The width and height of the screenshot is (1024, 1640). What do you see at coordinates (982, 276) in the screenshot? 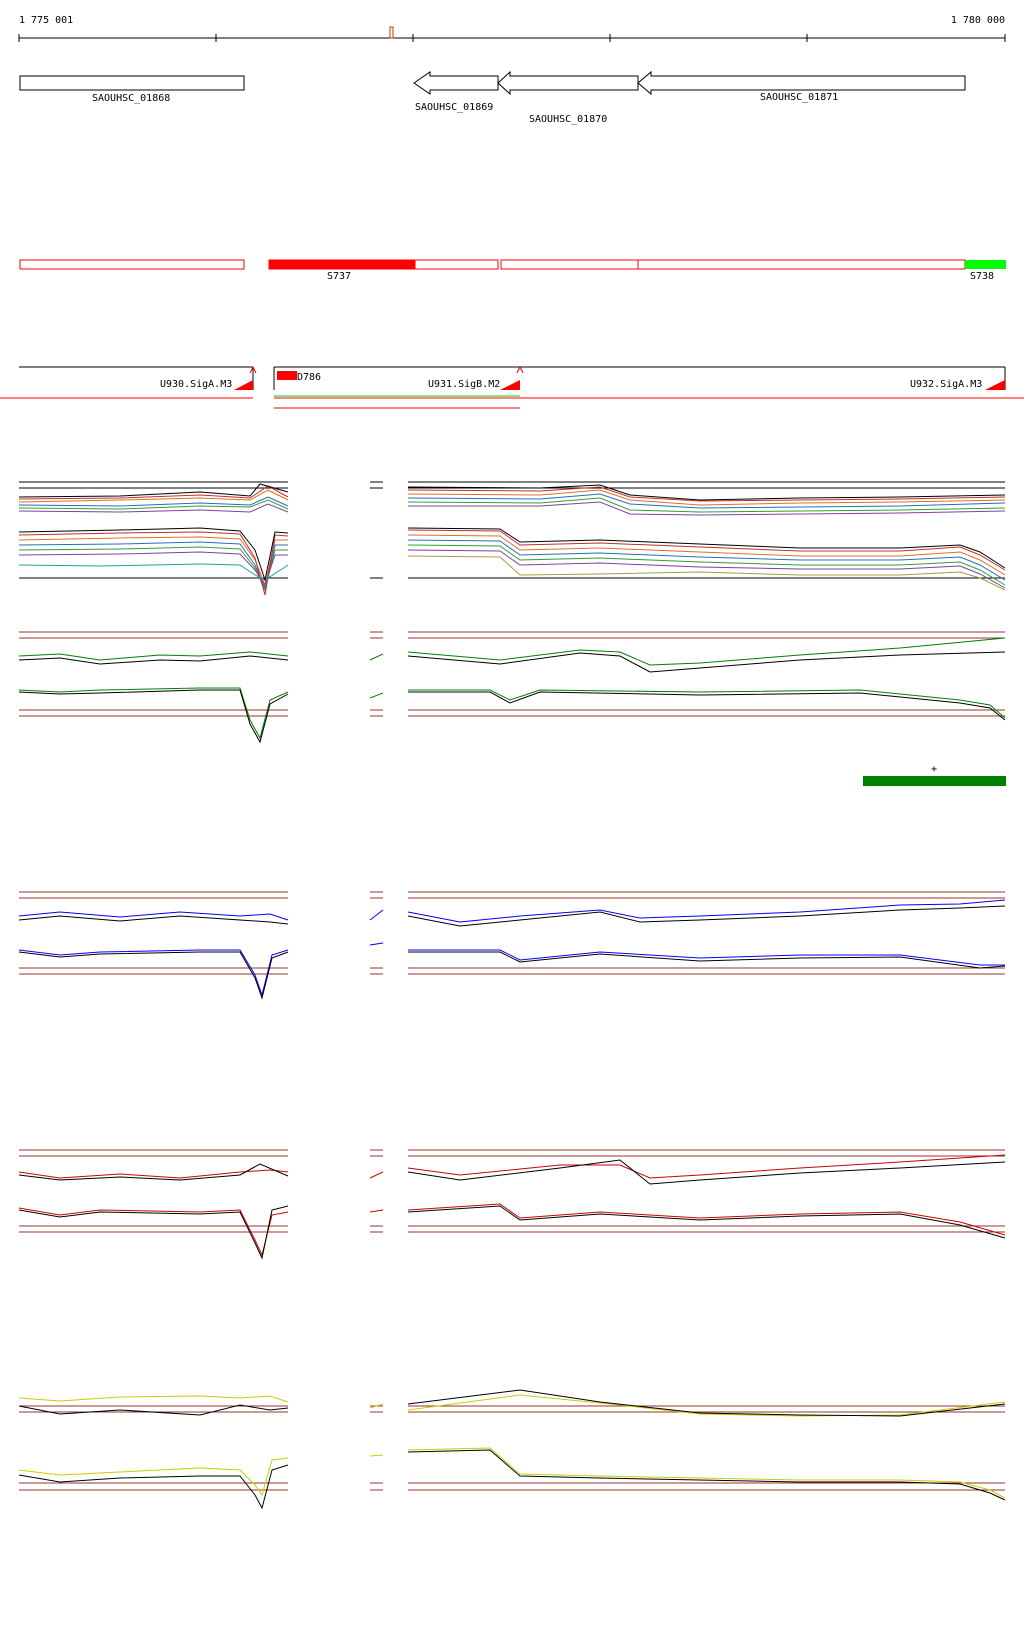
I see `segment-label-S738: S738` at bounding box center [982, 276].